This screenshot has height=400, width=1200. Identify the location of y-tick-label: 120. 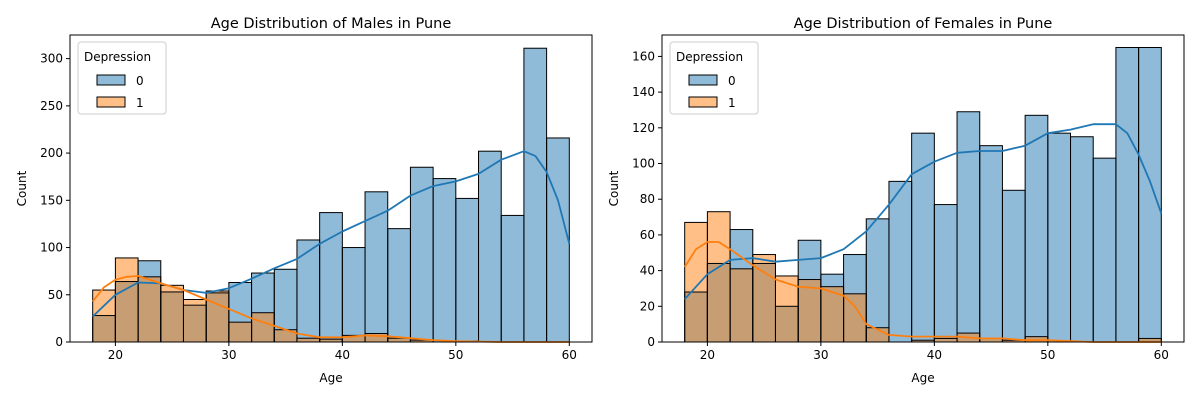
(643, 128).